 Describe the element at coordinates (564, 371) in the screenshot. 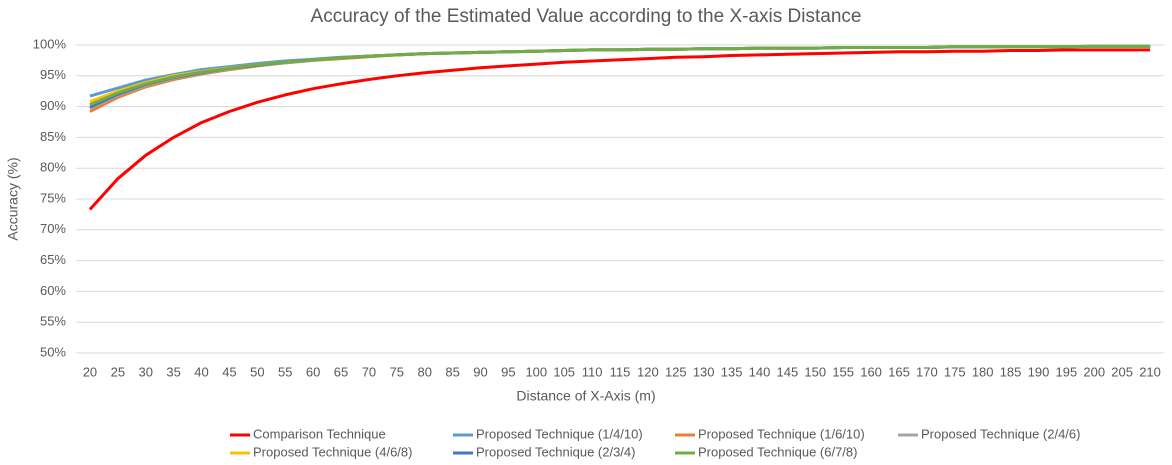

I see `x-tick-label: 105` at that location.